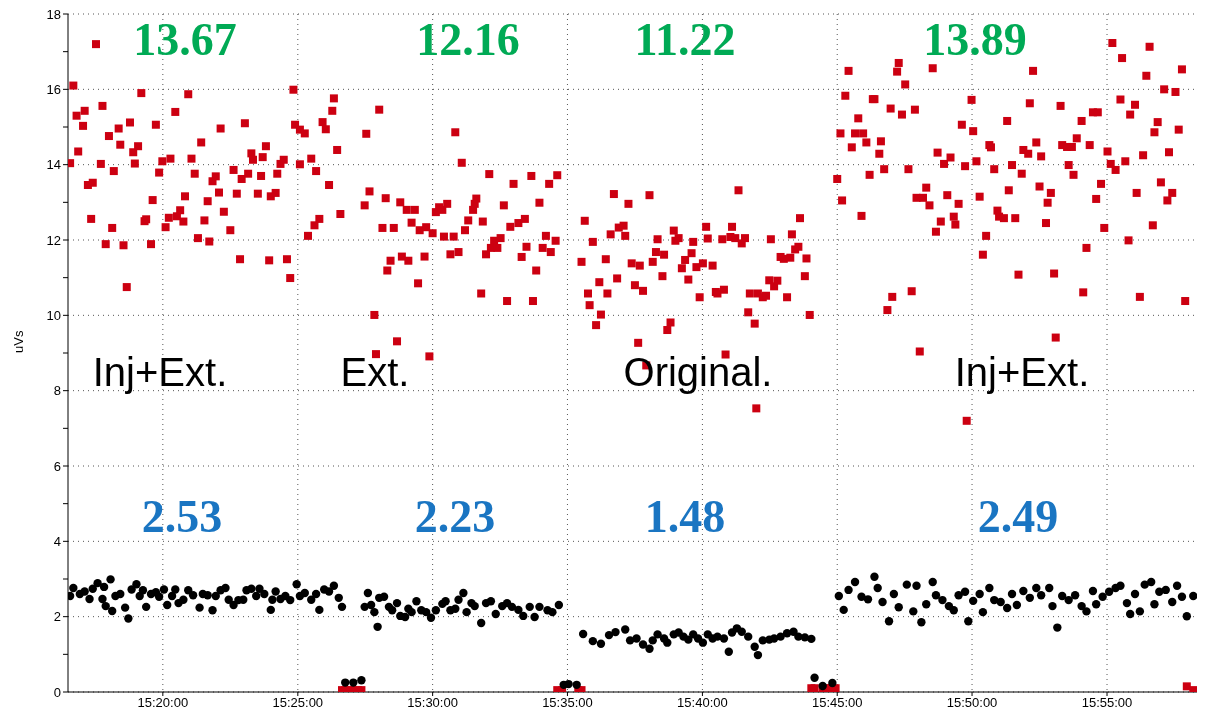 Image resolution: width=1205 pixels, height=728 pixels. Describe the element at coordinates (685, 39) in the screenshot. I see `annotation: 11.22` at that location.